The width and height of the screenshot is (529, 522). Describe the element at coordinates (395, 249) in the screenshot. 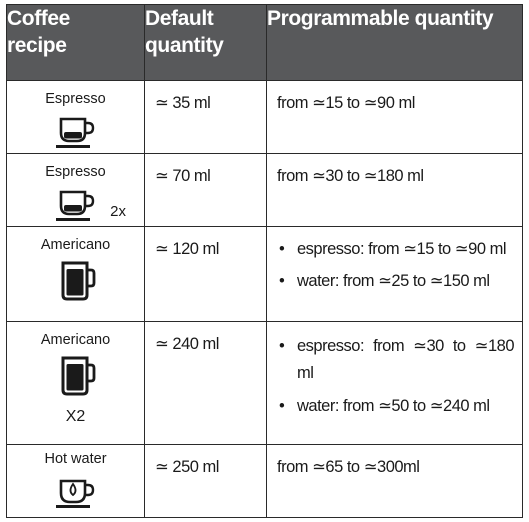

I see `list-item: espresso: from ≃15 to ≃90 ml` at that location.